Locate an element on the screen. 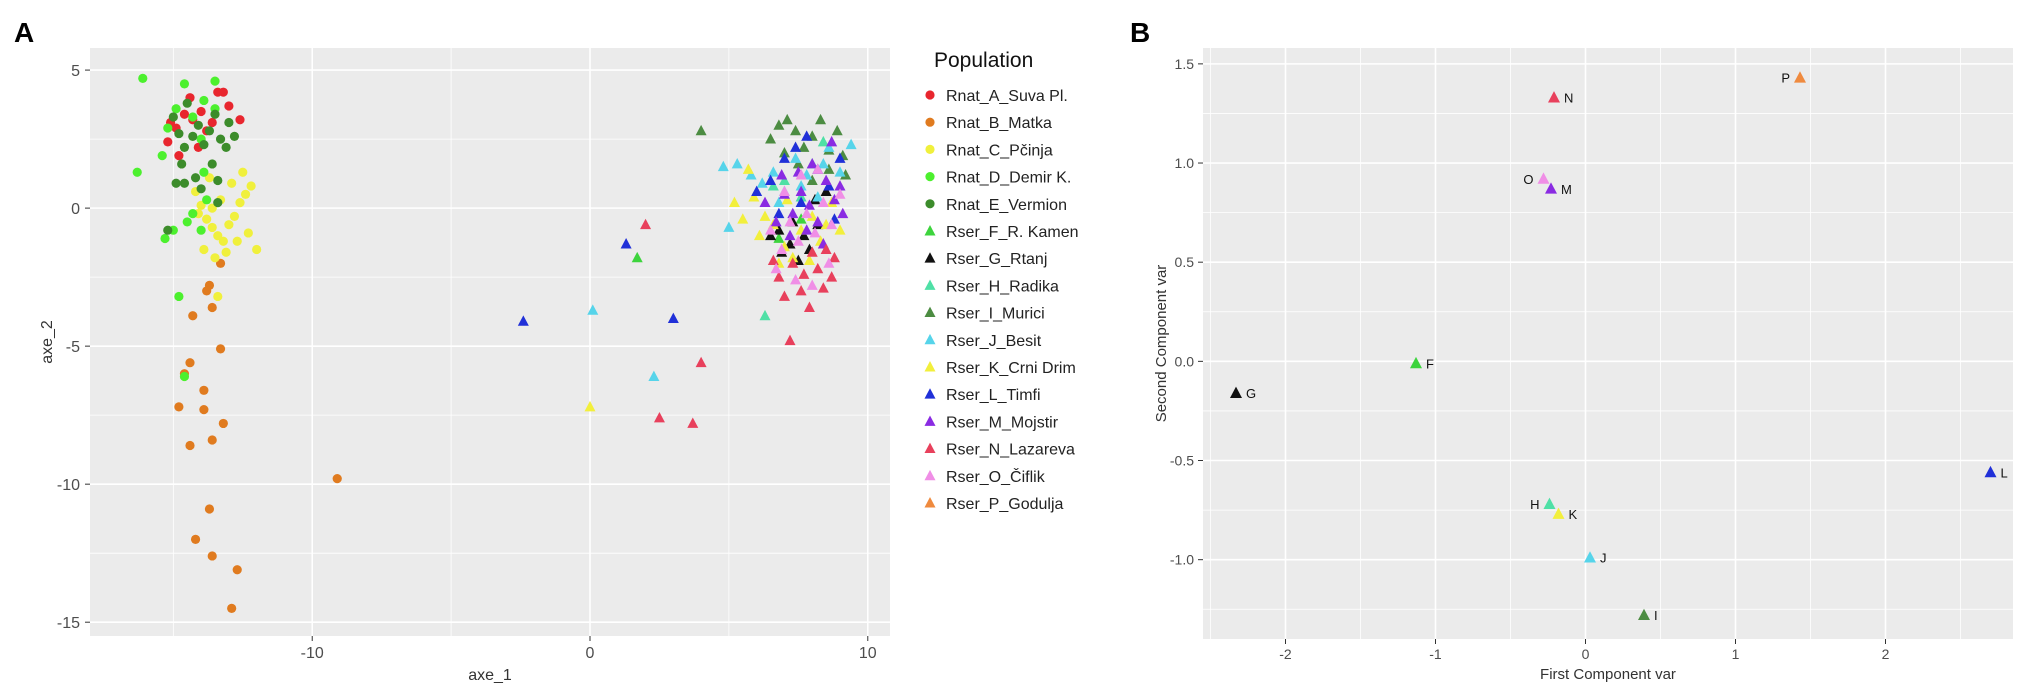  y-axis-label: axe_2 is located at coordinates (47, 342).